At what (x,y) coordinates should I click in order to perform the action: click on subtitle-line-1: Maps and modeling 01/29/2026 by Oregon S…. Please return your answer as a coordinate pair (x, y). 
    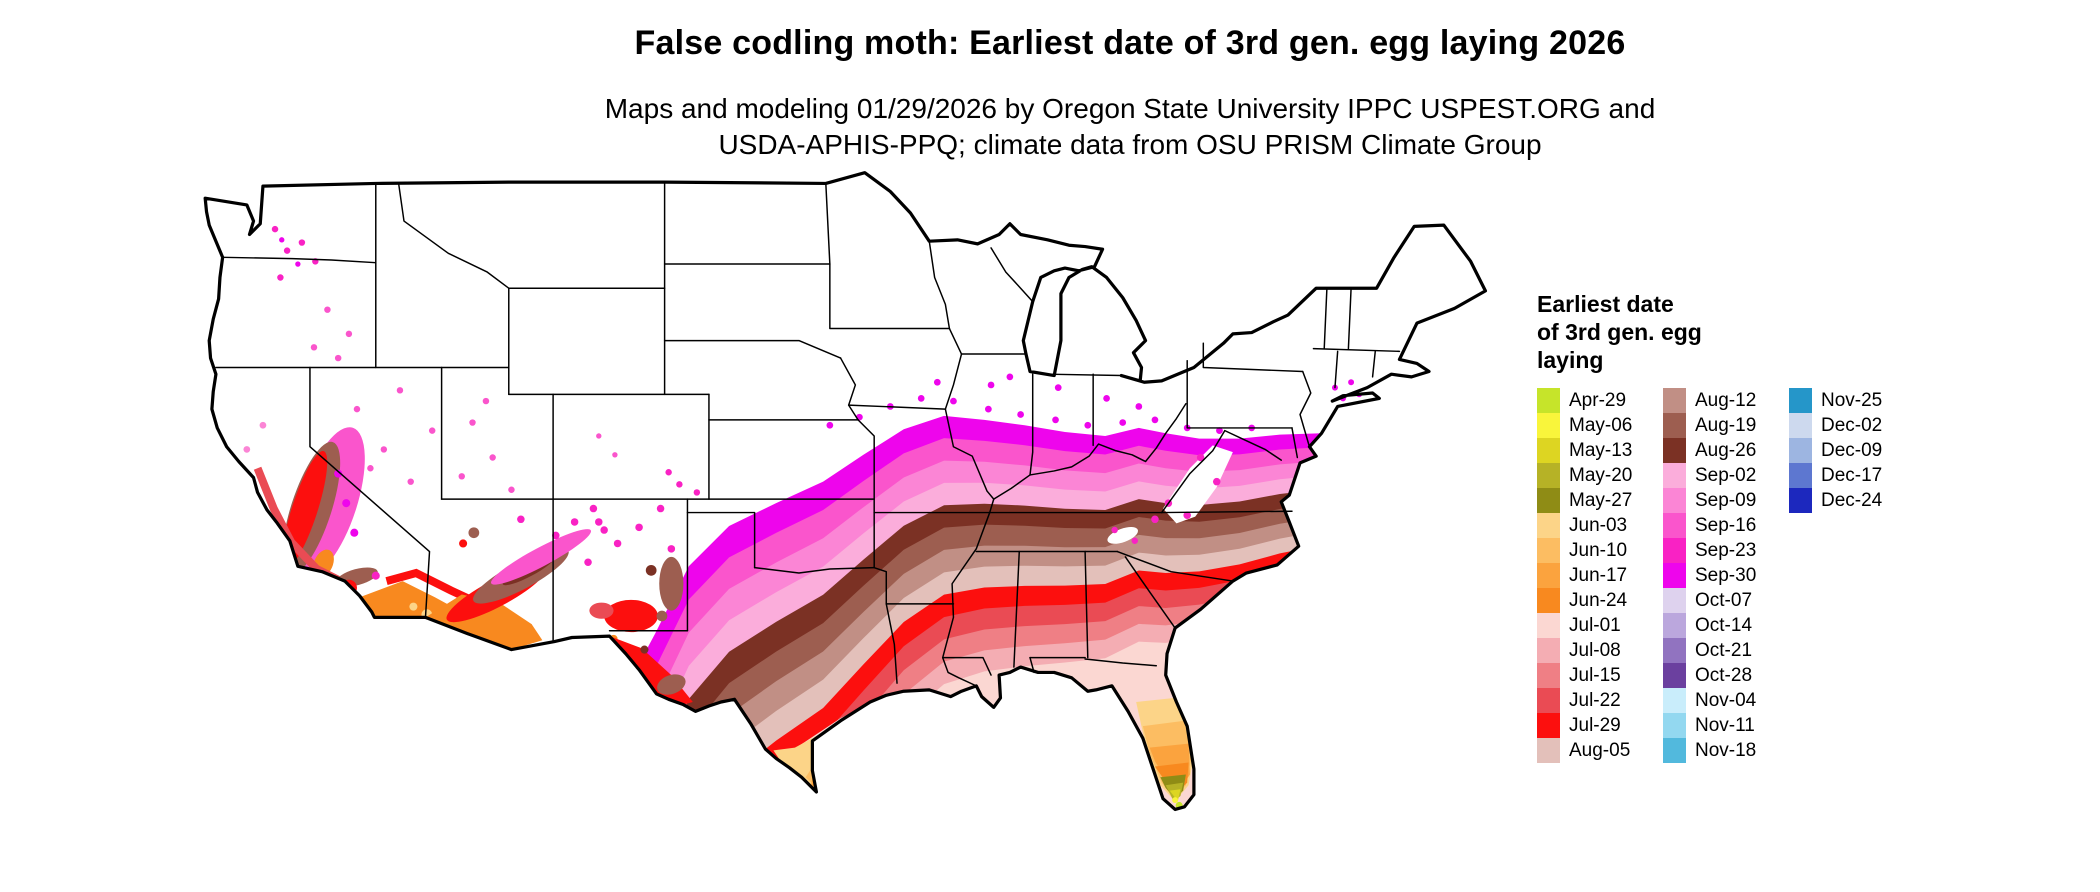
    Looking at the image, I should click on (1130, 108).